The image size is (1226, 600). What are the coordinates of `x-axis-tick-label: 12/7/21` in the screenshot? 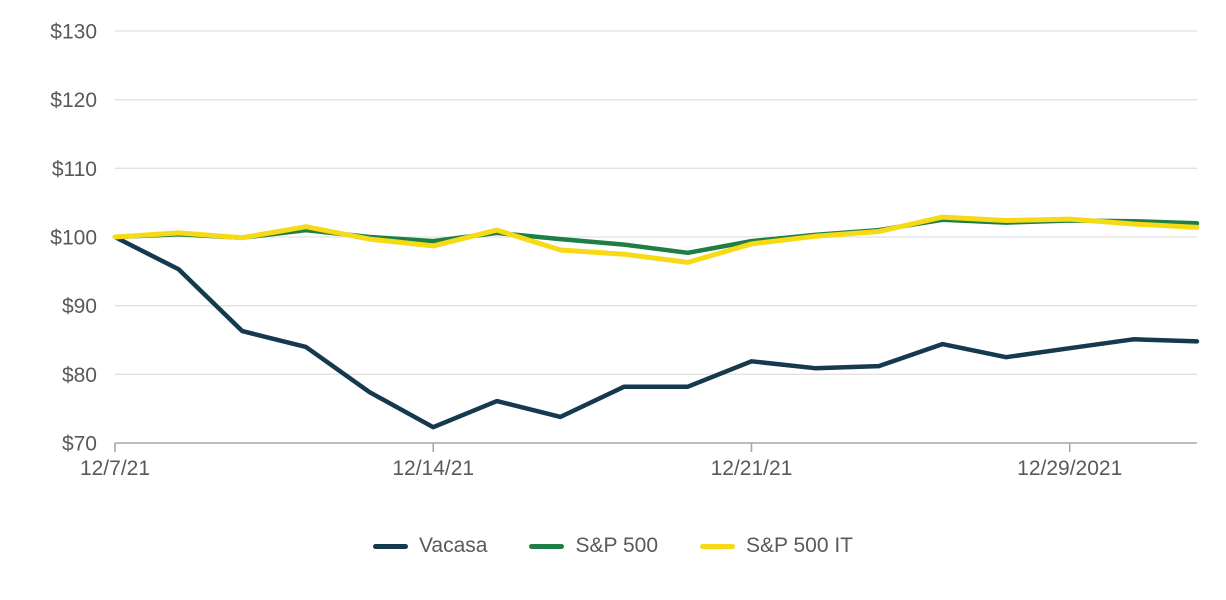 It's located at (115, 468).